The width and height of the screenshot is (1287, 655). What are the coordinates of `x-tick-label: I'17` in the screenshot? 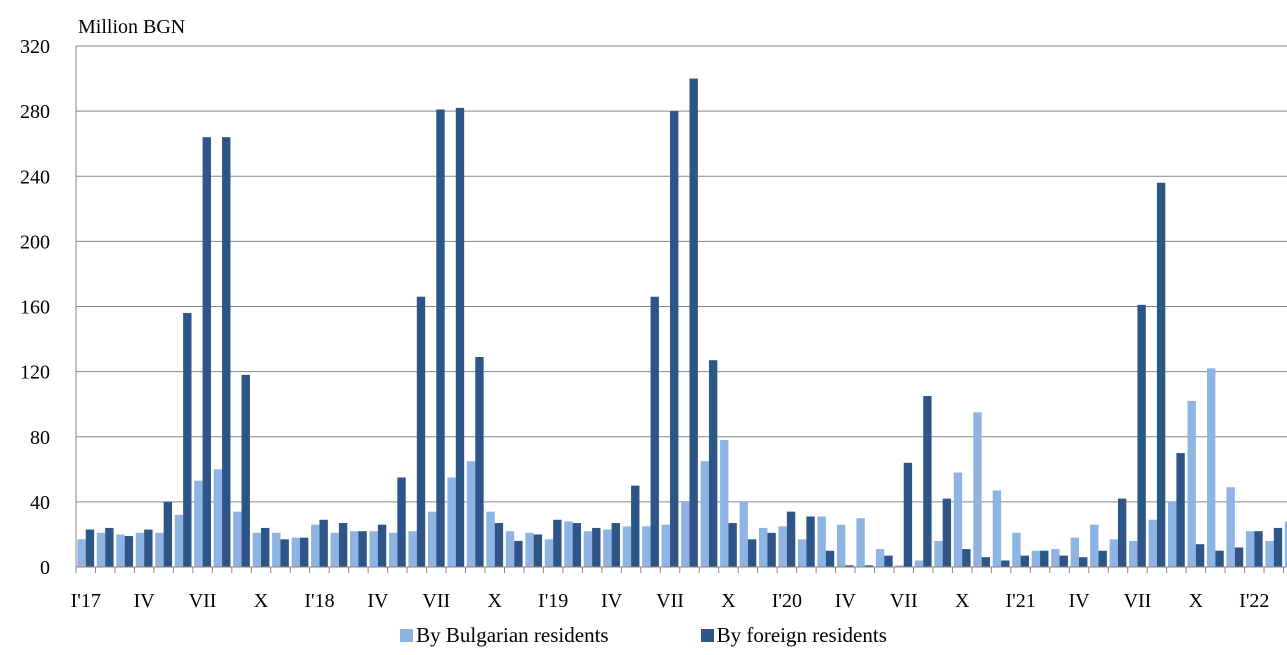 It's located at (86, 601).